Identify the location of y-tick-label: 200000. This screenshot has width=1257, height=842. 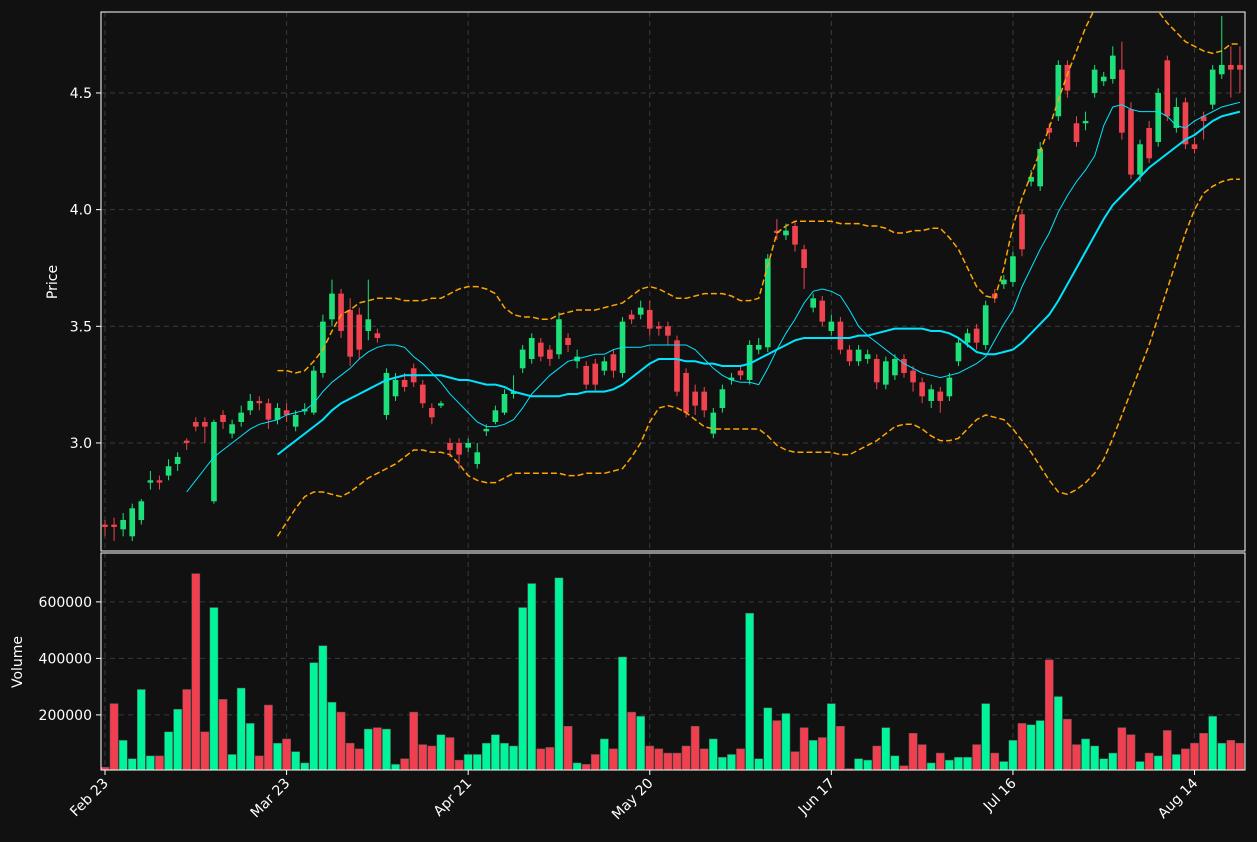
(65, 716).